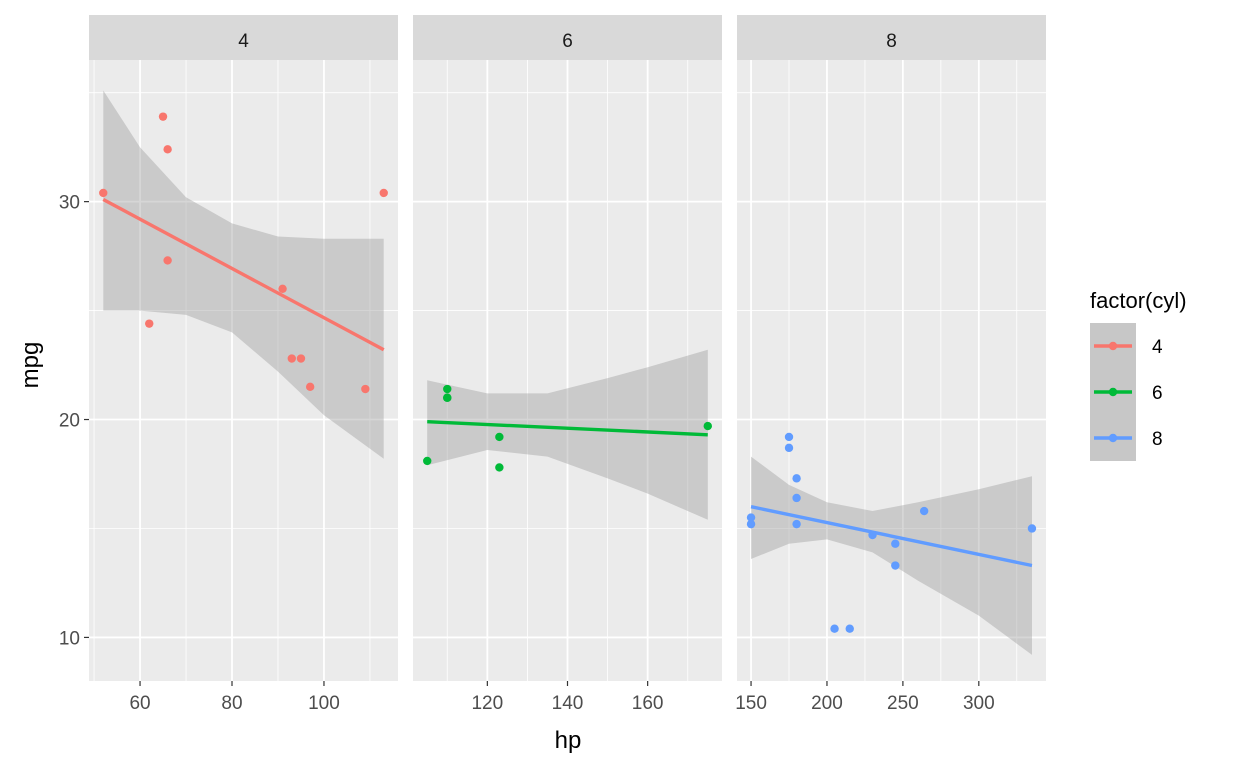 The image size is (1248, 768). Describe the element at coordinates (324, 703) in the screenshot. I see `x-tick-label: 100` at that location.